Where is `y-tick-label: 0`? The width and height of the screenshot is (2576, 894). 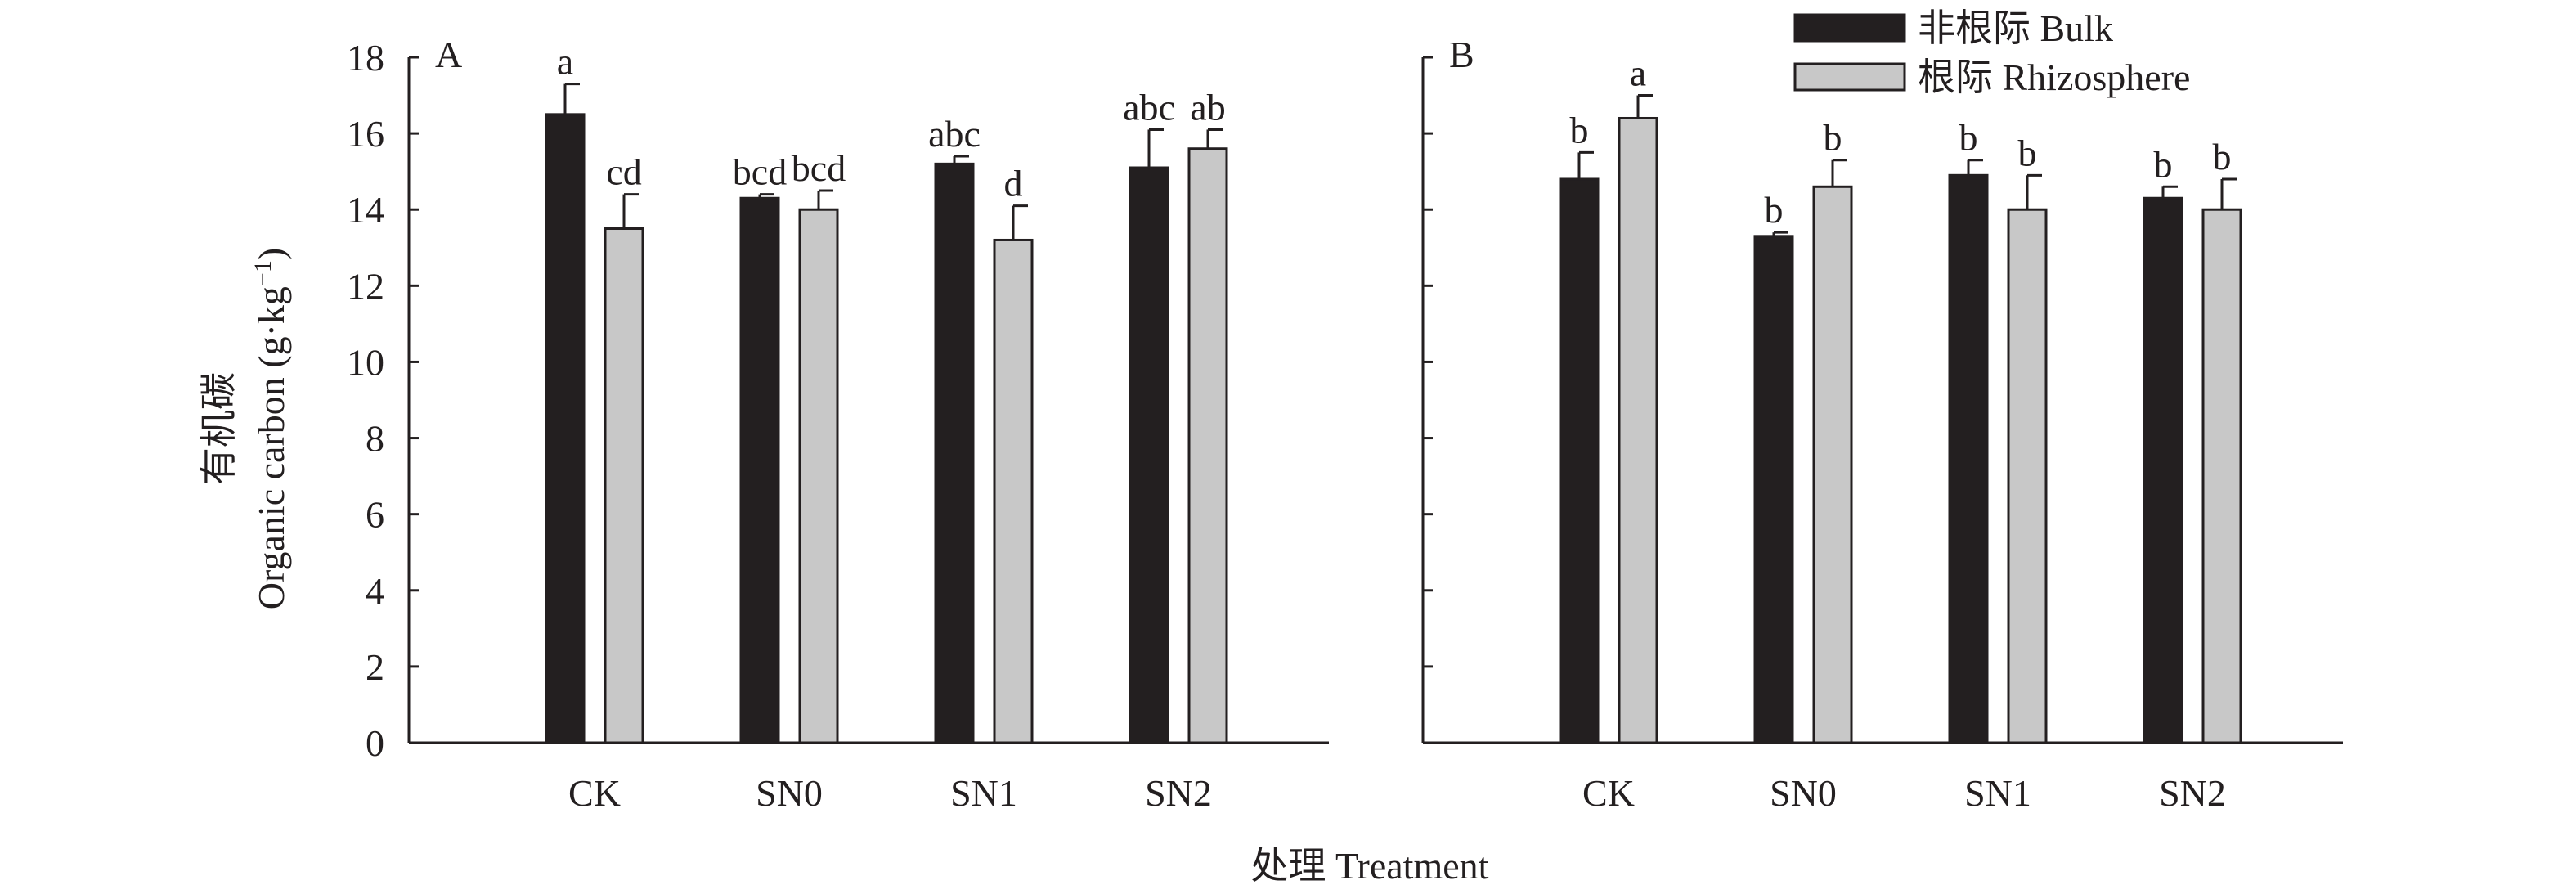 y-tick-label: 0 is located at coordinates (375, 743).